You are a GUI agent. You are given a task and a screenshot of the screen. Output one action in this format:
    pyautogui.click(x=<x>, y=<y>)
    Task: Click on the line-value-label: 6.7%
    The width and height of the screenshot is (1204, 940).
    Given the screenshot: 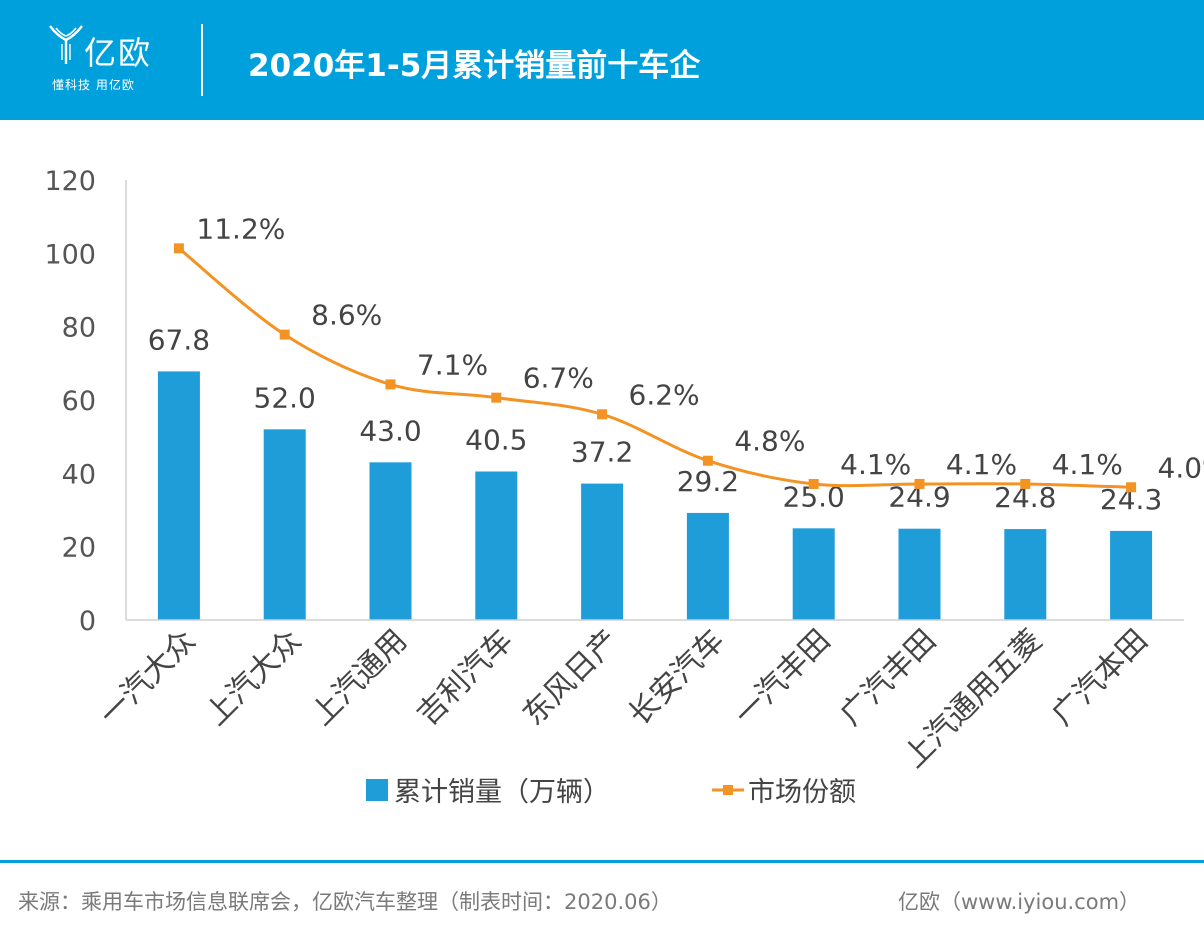 What is the action you would take?
    pyautogui.click(x=558, y=378)
    